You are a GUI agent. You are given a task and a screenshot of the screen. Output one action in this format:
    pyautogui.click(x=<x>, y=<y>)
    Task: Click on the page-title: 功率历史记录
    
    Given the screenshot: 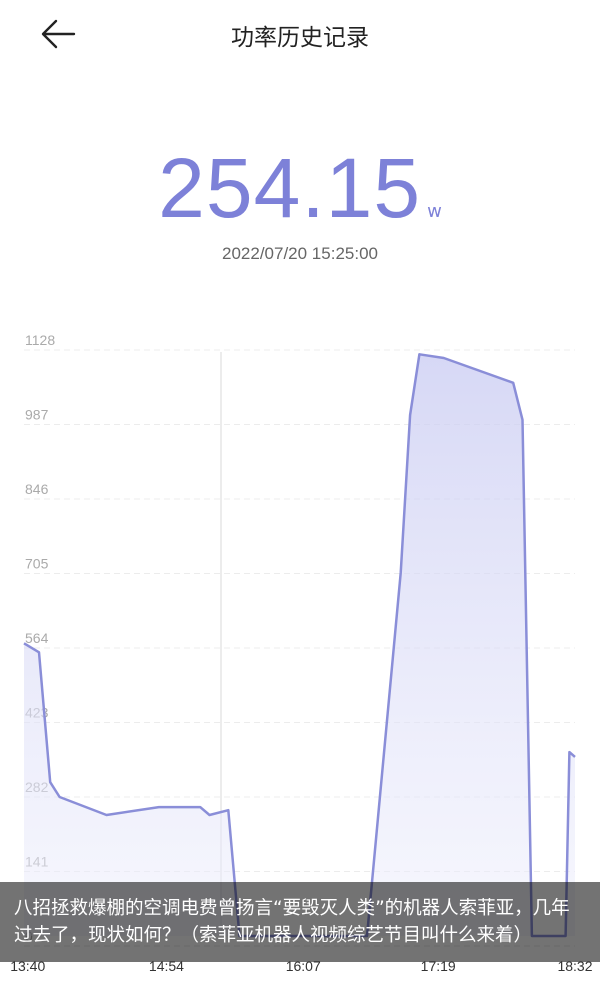 What is the action you would take?
    pyautogui.click(x=300, y=38)
    